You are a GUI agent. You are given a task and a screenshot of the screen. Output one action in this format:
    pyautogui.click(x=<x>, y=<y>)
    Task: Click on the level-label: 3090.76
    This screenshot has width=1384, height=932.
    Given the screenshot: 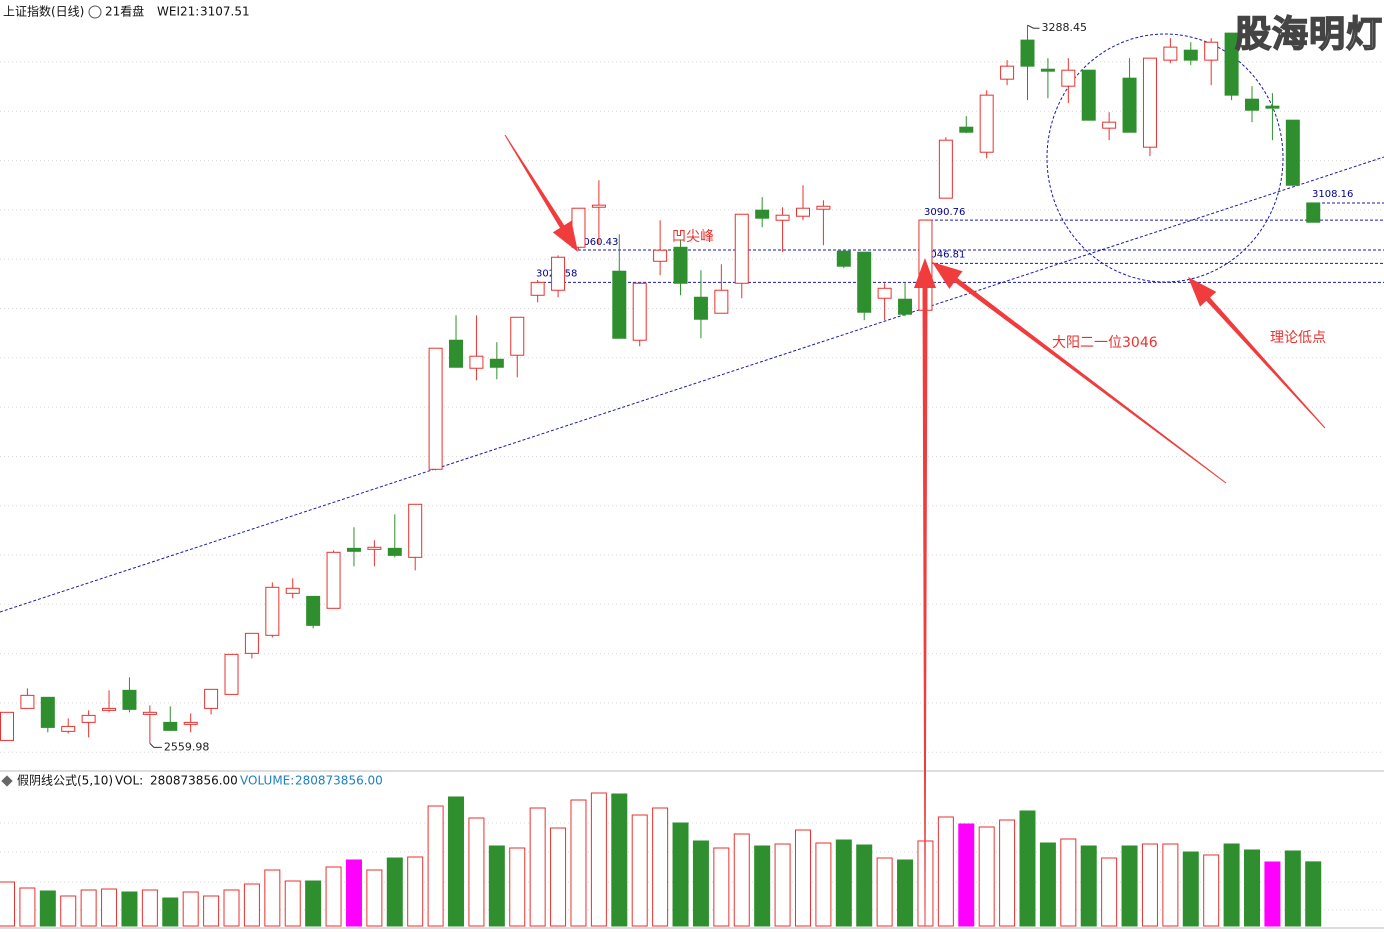 What is the action you would take?
    pyautogui.click(x=944, y=212)
    